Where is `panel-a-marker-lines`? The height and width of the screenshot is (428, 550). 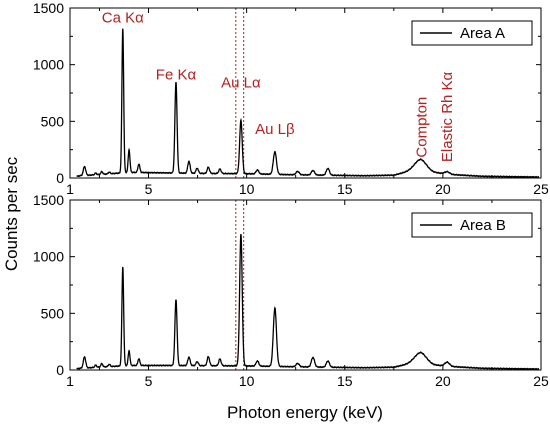
panel-a-marker-lines is located at coordinates (240, 93).